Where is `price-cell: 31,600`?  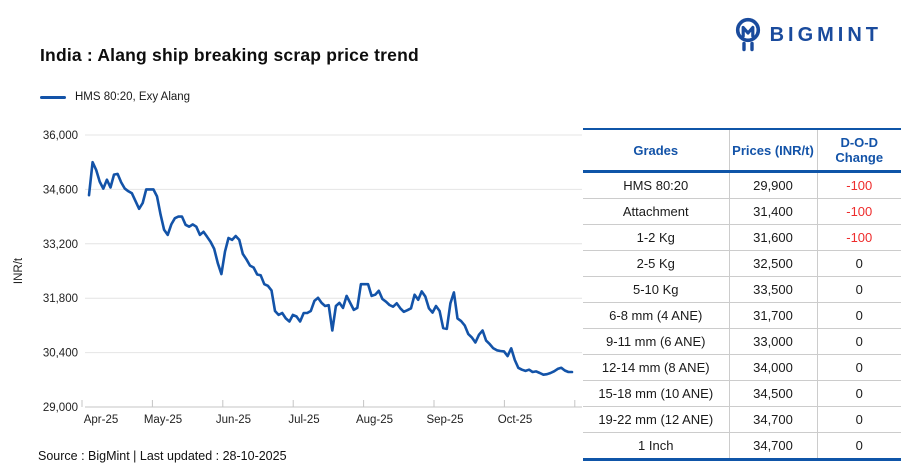 price-cell: 31,600 is located at coordinates (772, 237).